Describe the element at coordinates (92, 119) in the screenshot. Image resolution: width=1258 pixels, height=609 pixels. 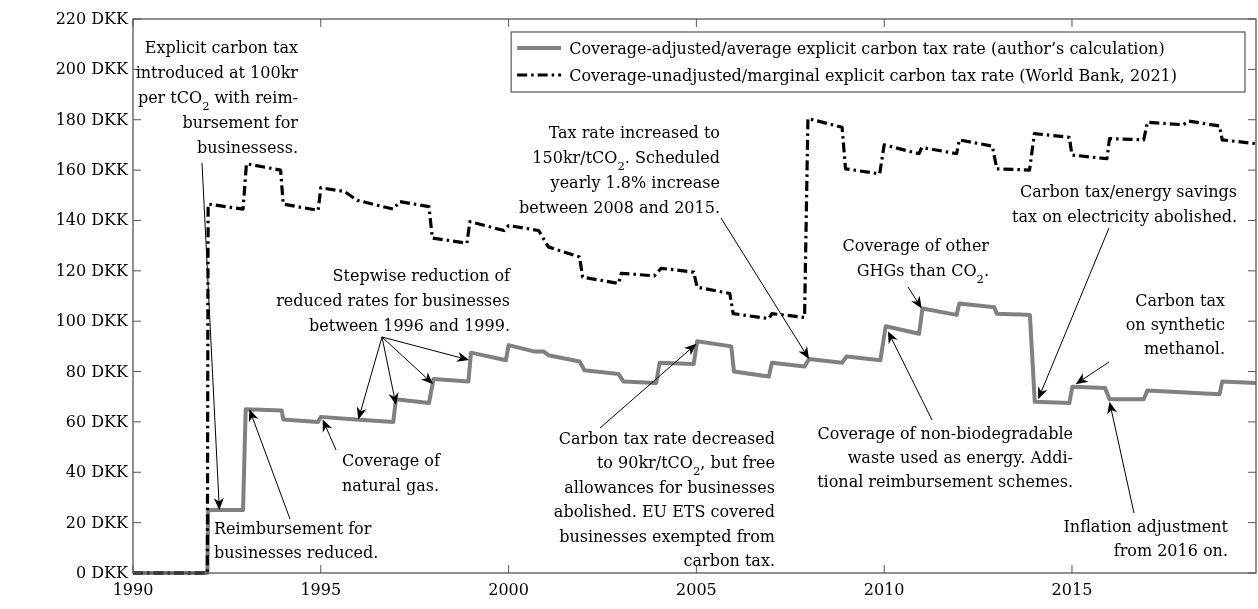
I see `y-tick-label: 180 DKK` at that location.